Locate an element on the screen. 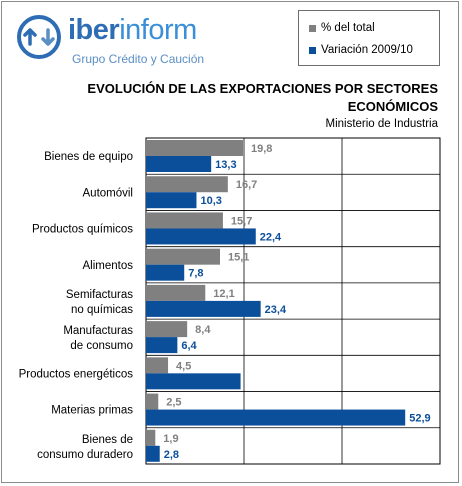 The width and height of the screenshot is (462, 486). legend-label-series2: Variación 2009/10 is located at coordinates (367, 50).